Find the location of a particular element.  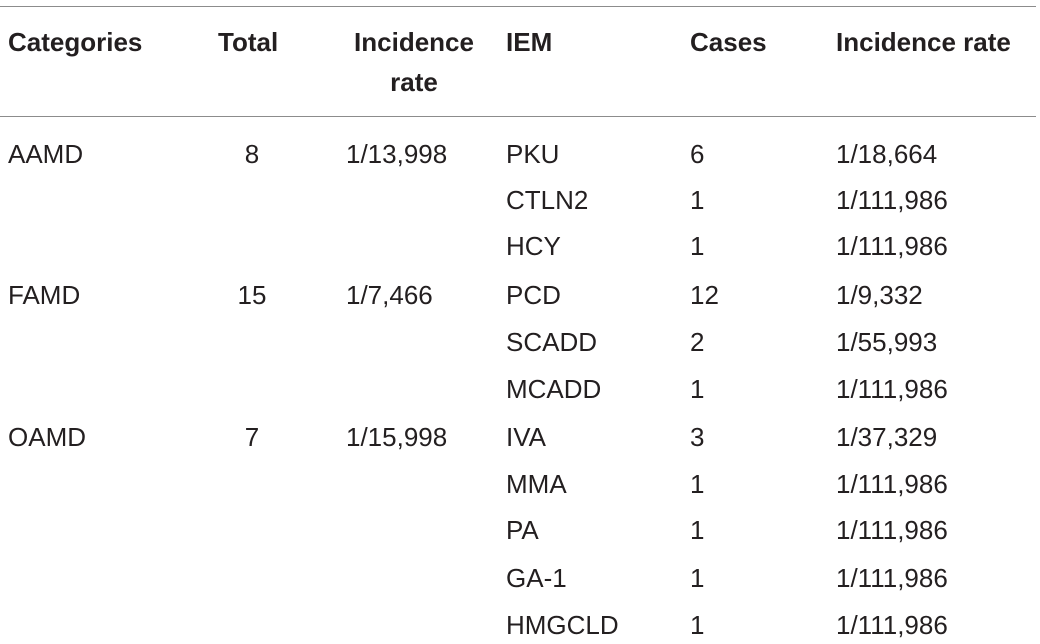

row-iem: HMGCLD is located at coordinates (562, 625).